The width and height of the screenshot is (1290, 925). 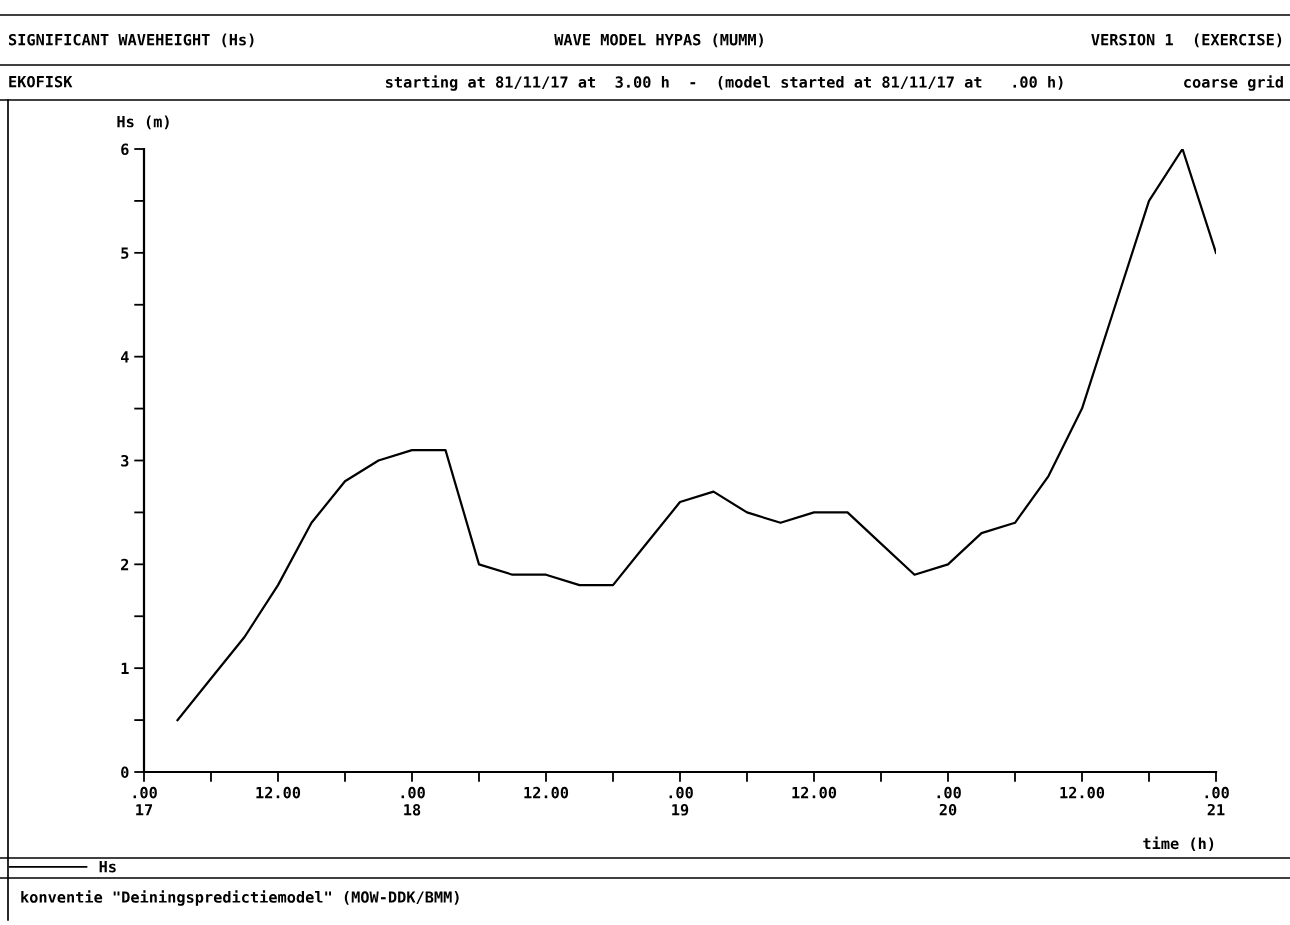 What do you see at coordinates (724, 83) in the screenshot?
I see `text: starting at 81/11/17 at 3.00 h - (model started at 81/11/17 at .00 h)` at bounding box center [724, 83].